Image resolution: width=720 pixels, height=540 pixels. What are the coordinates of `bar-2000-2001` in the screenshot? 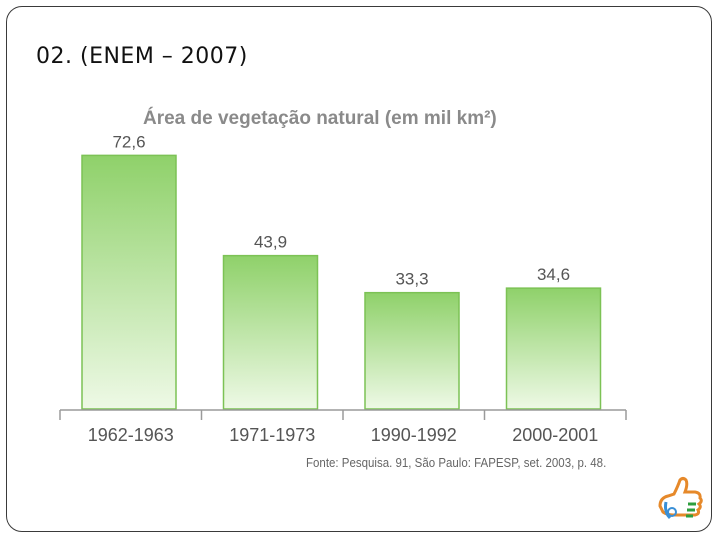 It's located at (553, 348).